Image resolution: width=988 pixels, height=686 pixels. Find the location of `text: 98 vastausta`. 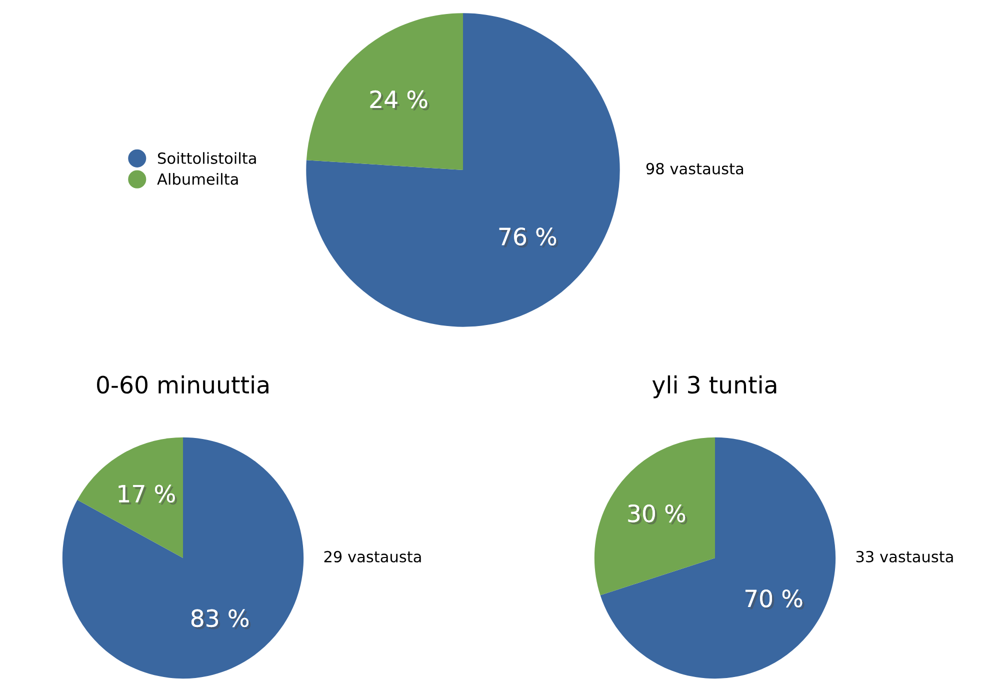

text: 98 vastausta is located at coordinates (695, 168).